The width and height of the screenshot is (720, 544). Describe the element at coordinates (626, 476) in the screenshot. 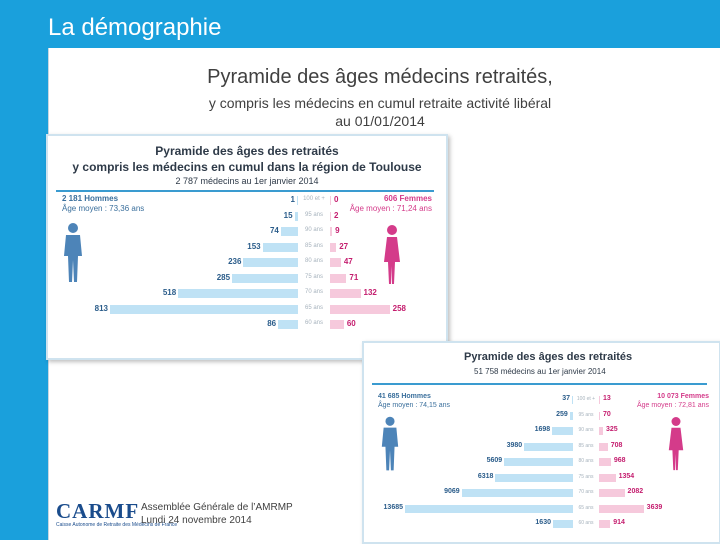

I see `female-value: 1354` at that location.